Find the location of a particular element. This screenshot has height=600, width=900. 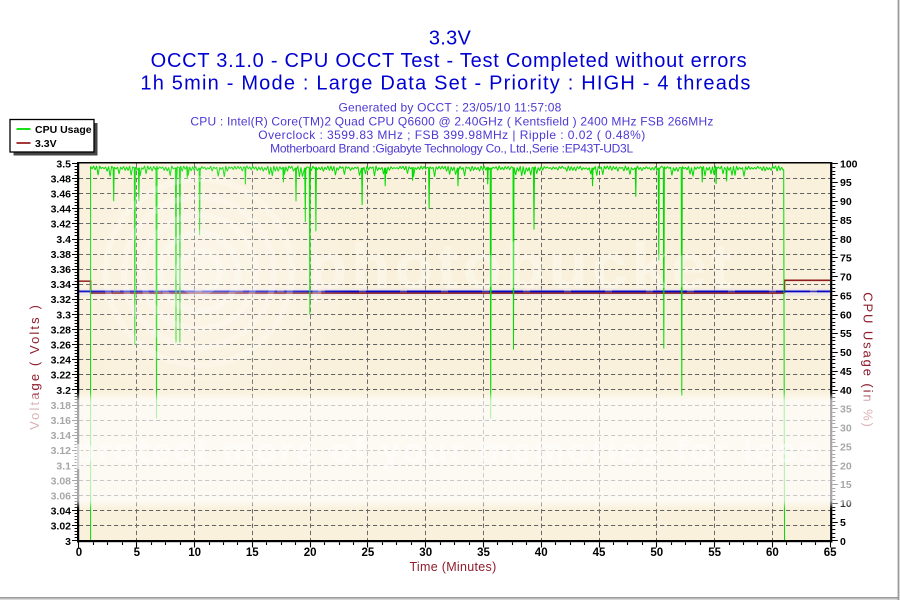

svg-text: 85 is located at coordinates (846, 221).